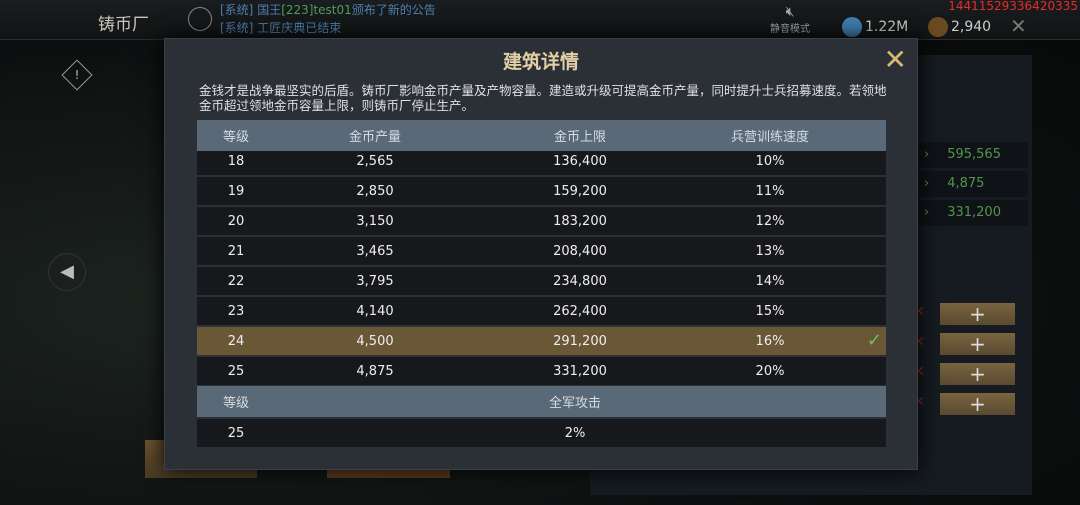 The image size is (1080, 505). Describe the element at coordinates (971, 27) in the screenshot. I see `gold-value: 2,940` at that location.